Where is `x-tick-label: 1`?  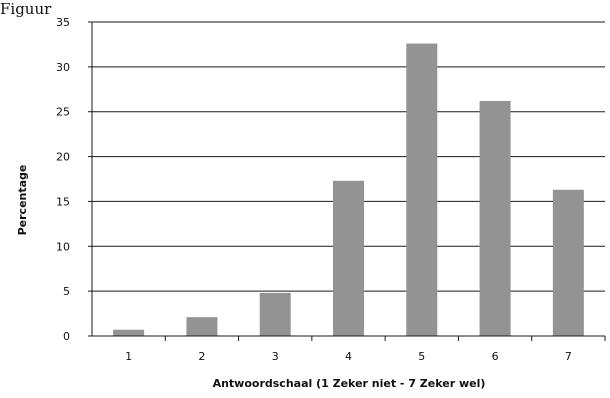 x-tick-label: 1 is located at coordinates (128, 356).